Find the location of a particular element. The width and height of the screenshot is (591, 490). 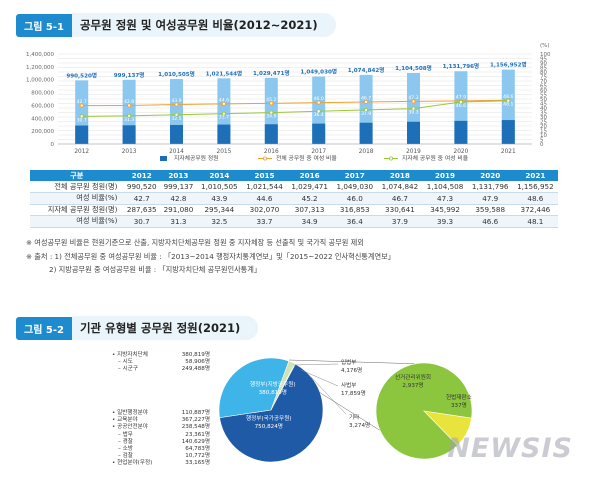

column-header: 2013 is located at coordinates (178, 175).